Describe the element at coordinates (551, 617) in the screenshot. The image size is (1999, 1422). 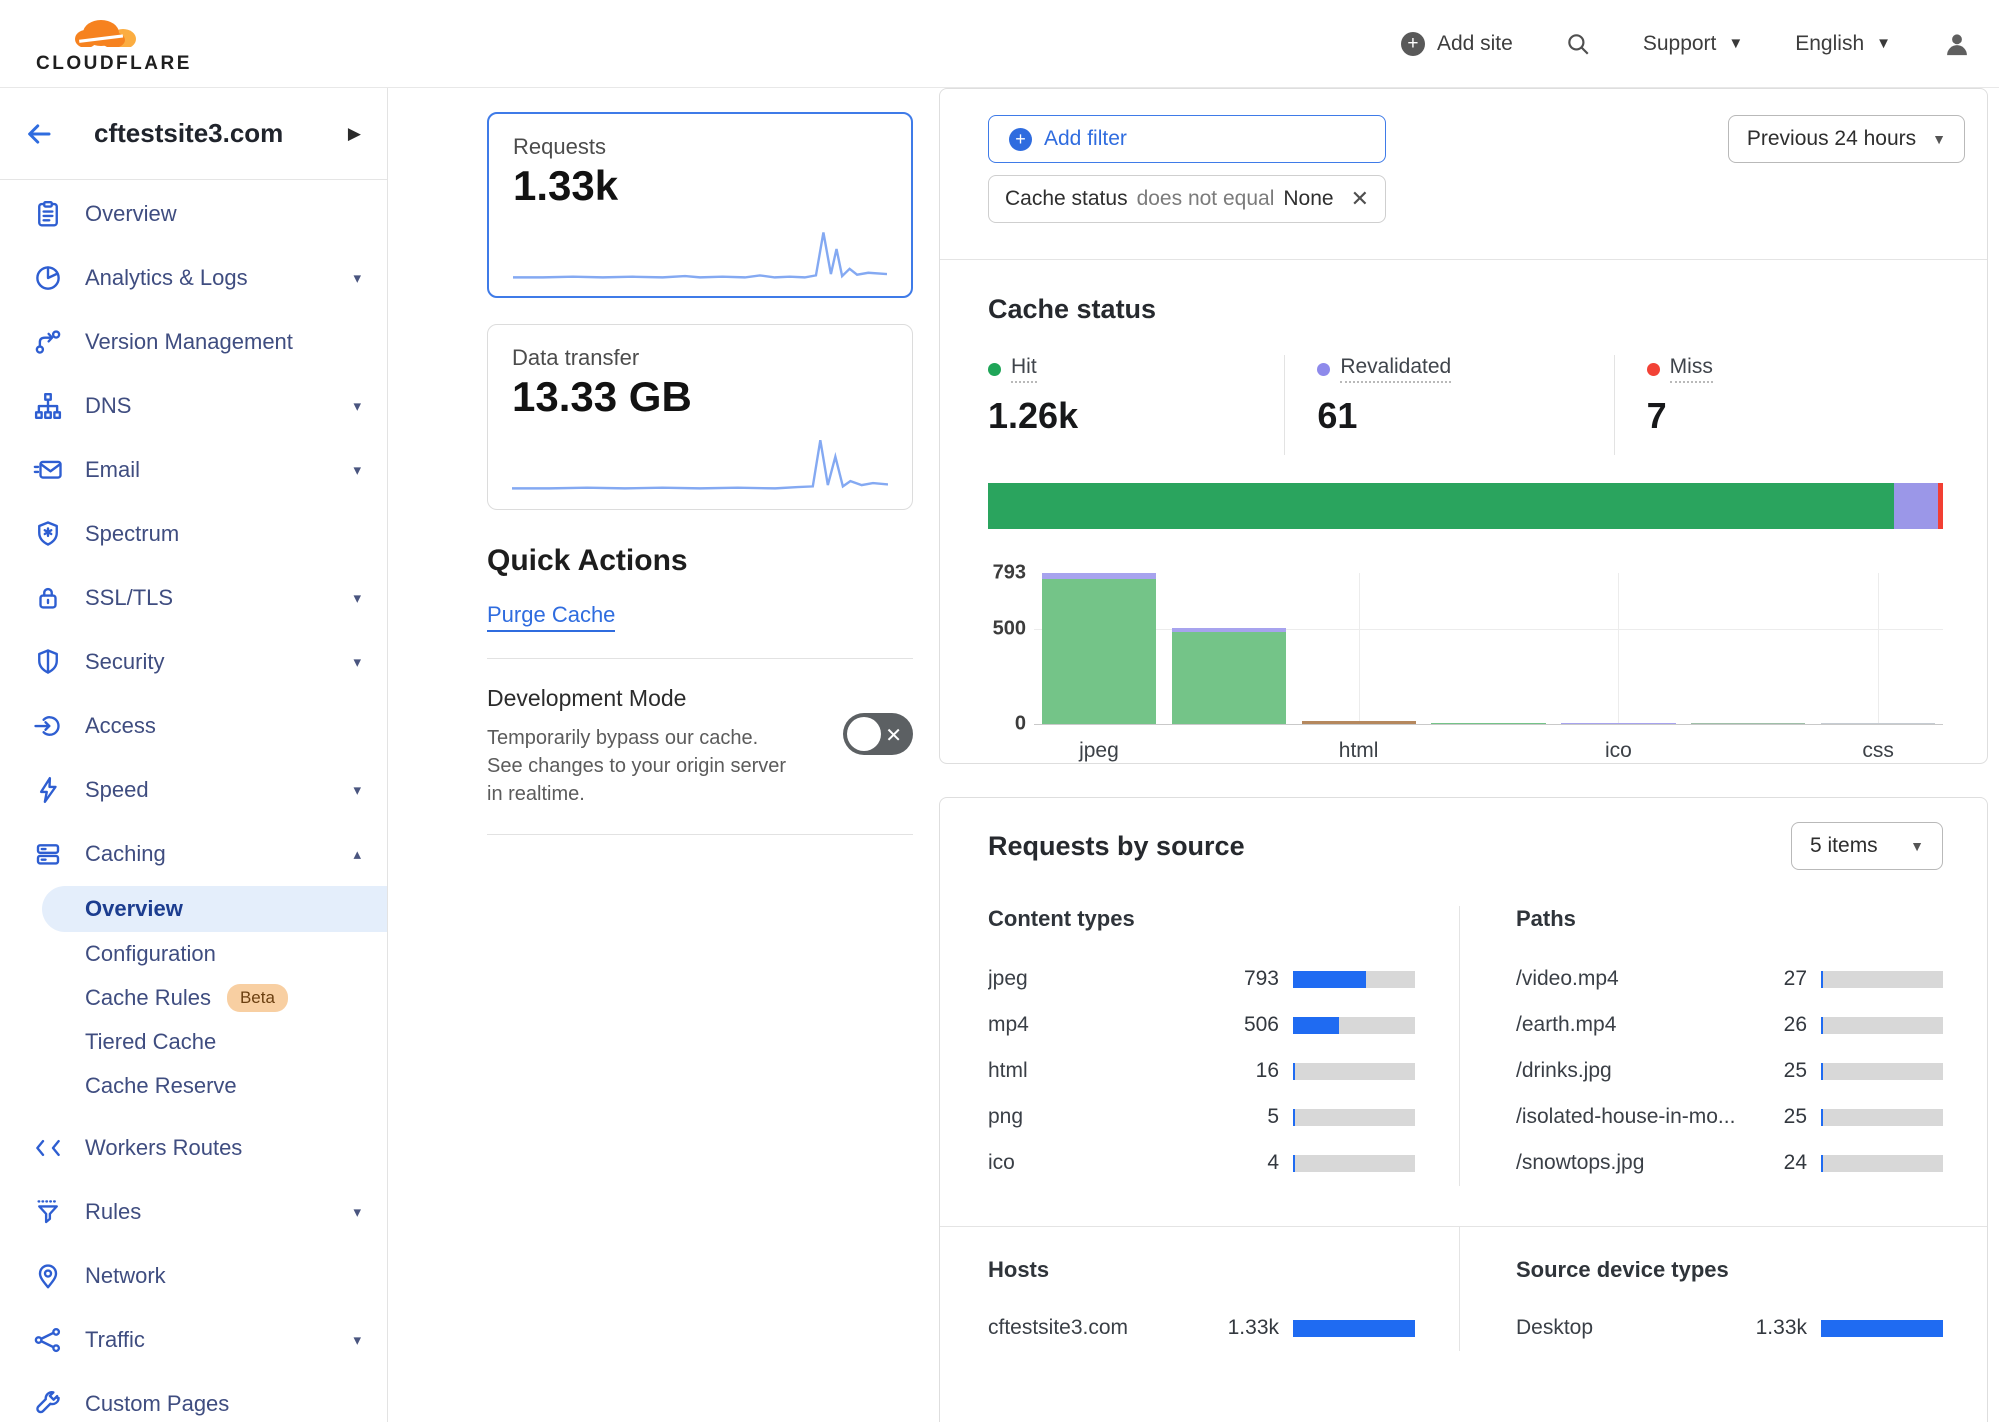
I see `purge-cache-link: Purge Cache` at that location.